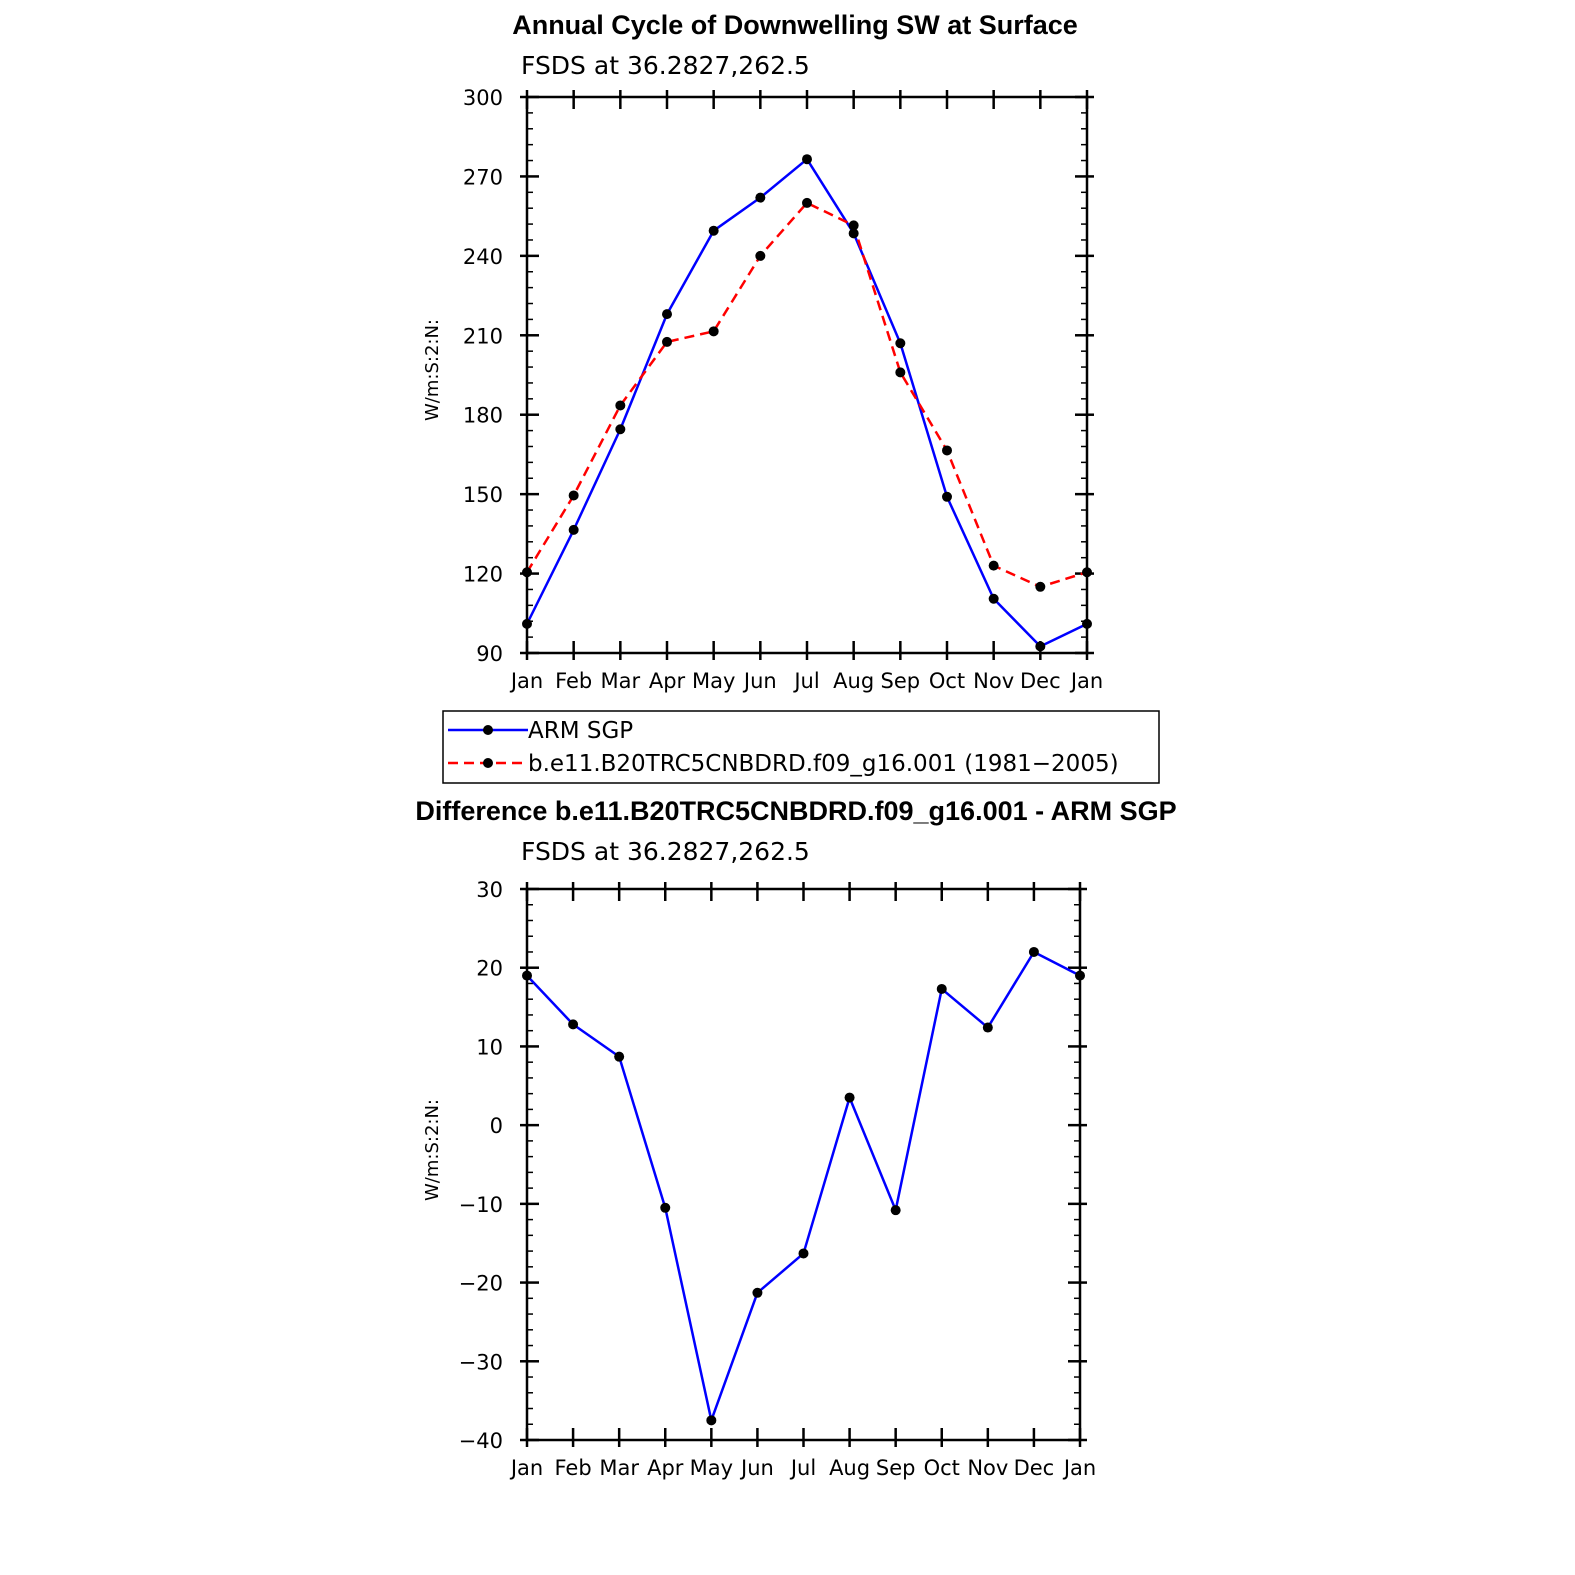 The width and height of the screenshot is (1575, 1575). What do you see at coordinates (481, 1205) in the screenshot?
I see `y-tick-label: −10` at bounding box center [481, 1205].